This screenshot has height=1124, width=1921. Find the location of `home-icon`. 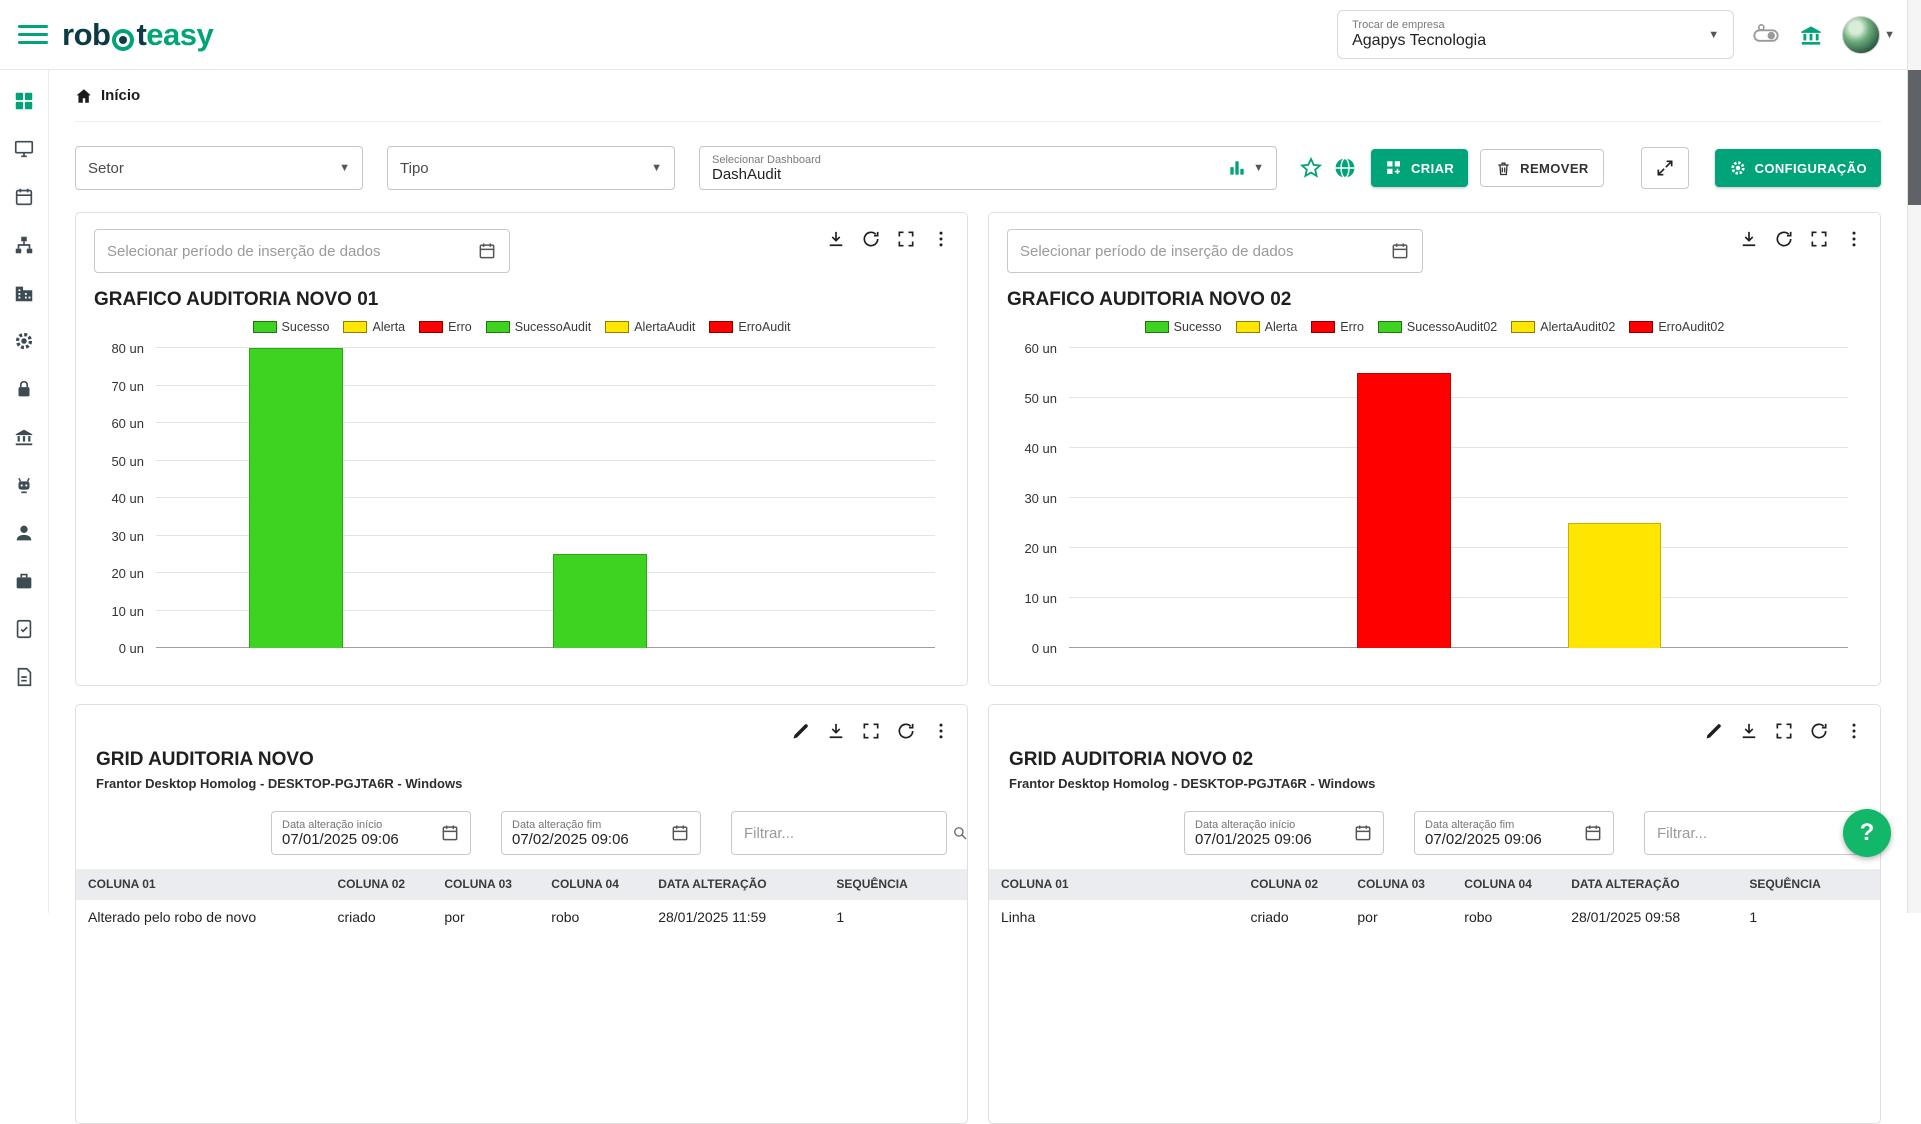

home-icon is located at coordinates (84, 96).